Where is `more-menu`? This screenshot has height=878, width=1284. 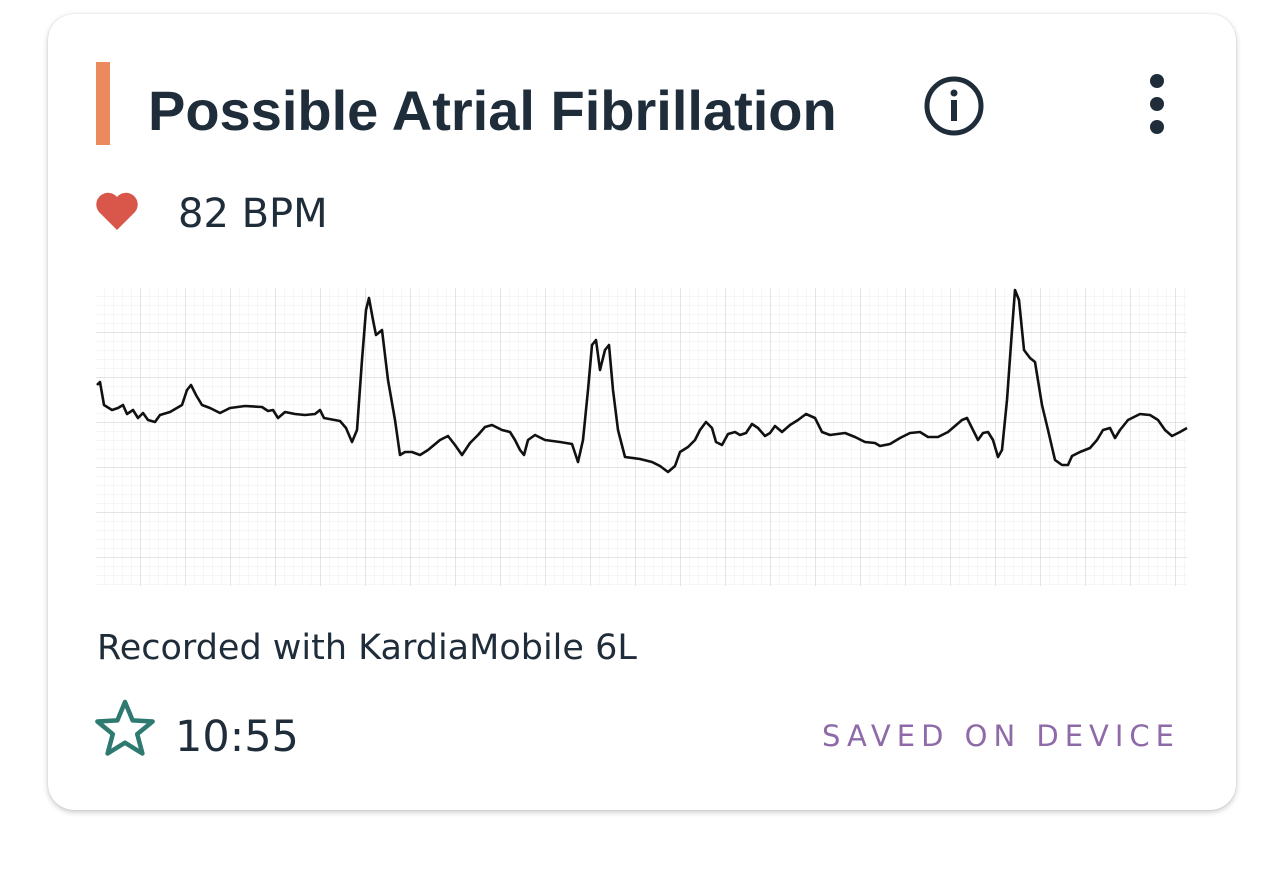 more-menu is located at coordinates (1157, 104).